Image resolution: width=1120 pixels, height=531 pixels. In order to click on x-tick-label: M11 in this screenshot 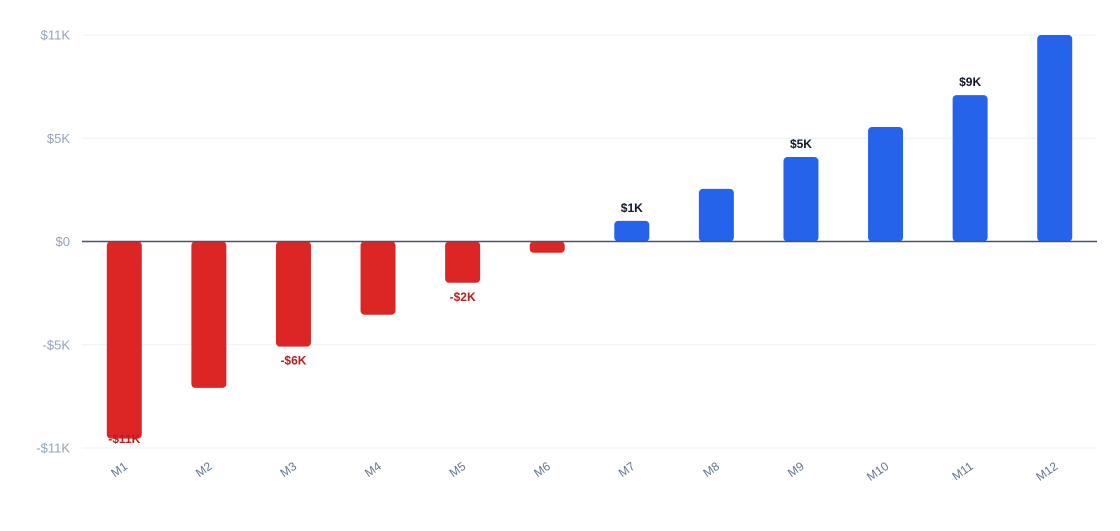, I will do `click(962, 471)`.